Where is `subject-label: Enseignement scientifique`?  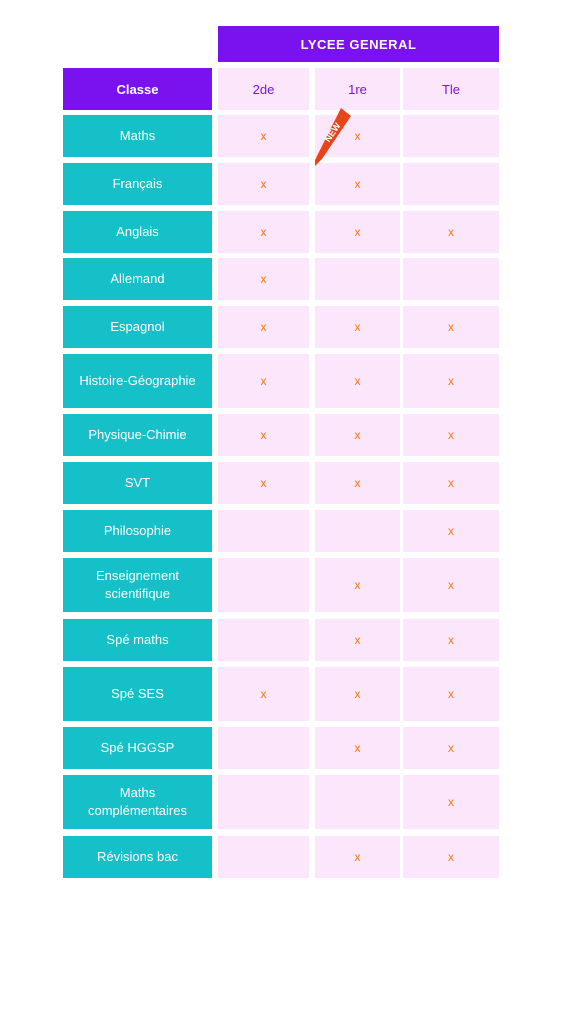
subject-label: Enseignement scientifique is located at coordinates (137, 585).